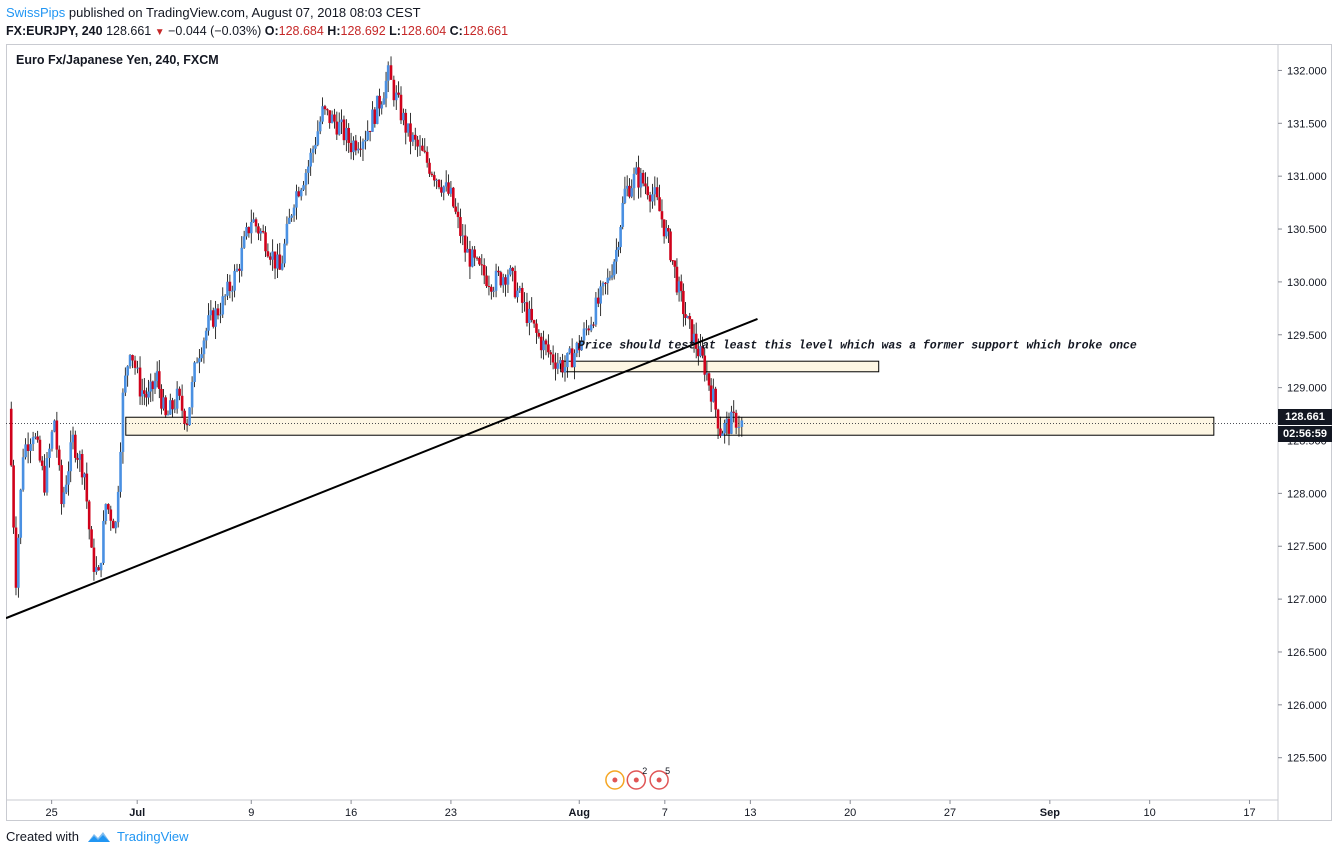 The image size is (1336, 854). I want to click on close-value: 128.661, so click(485, 31).